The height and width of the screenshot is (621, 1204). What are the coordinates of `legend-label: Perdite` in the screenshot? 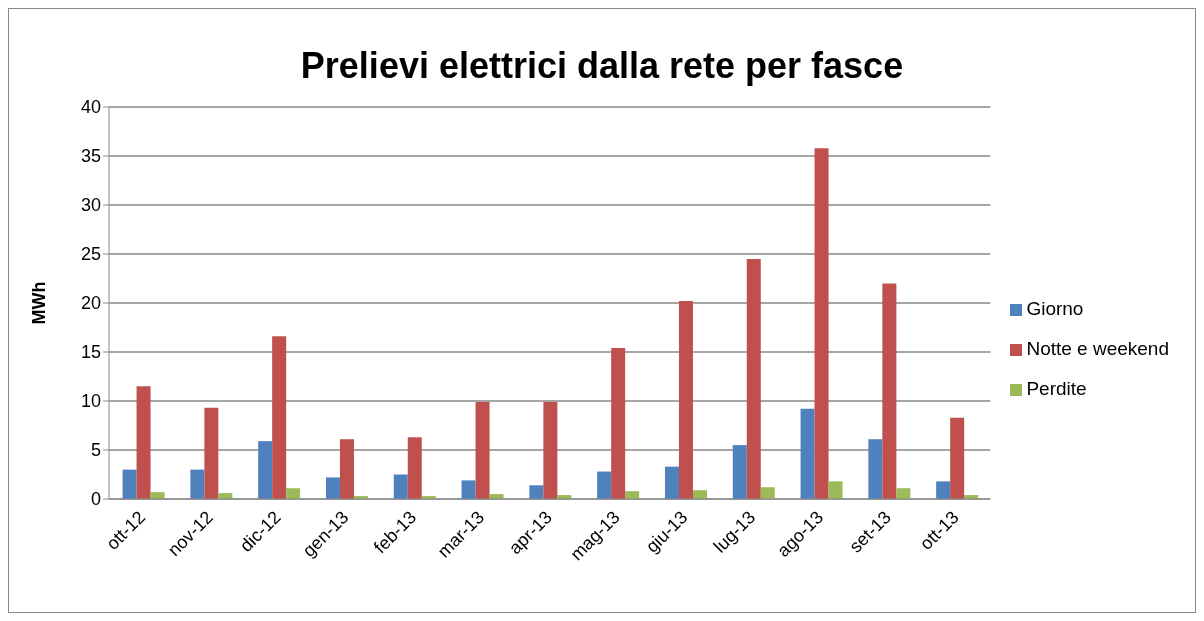 It's located at (1056, 388).